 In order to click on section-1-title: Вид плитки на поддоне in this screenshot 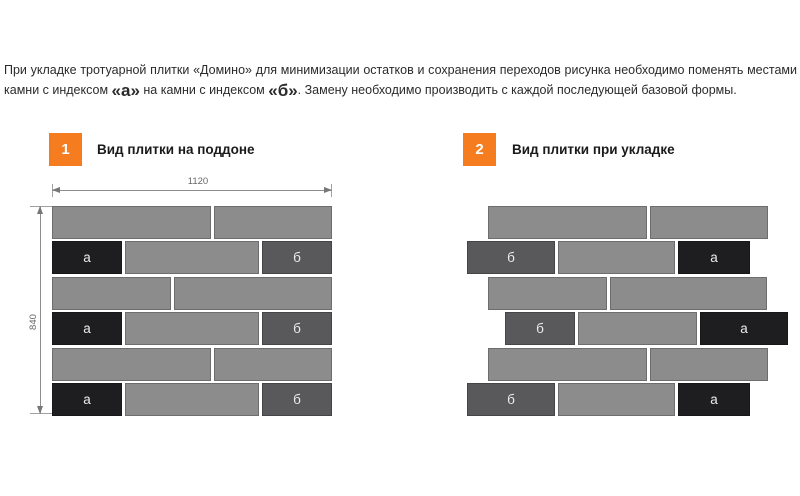, I will do `click(176, 149)`.